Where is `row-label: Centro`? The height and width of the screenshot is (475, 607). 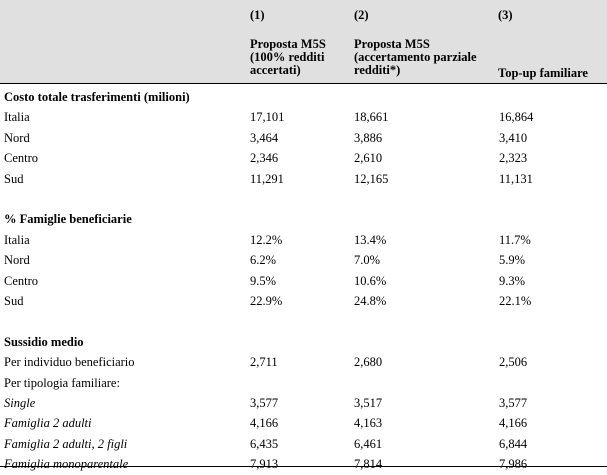
row-label: Centro is located at coordinates (21, 158).